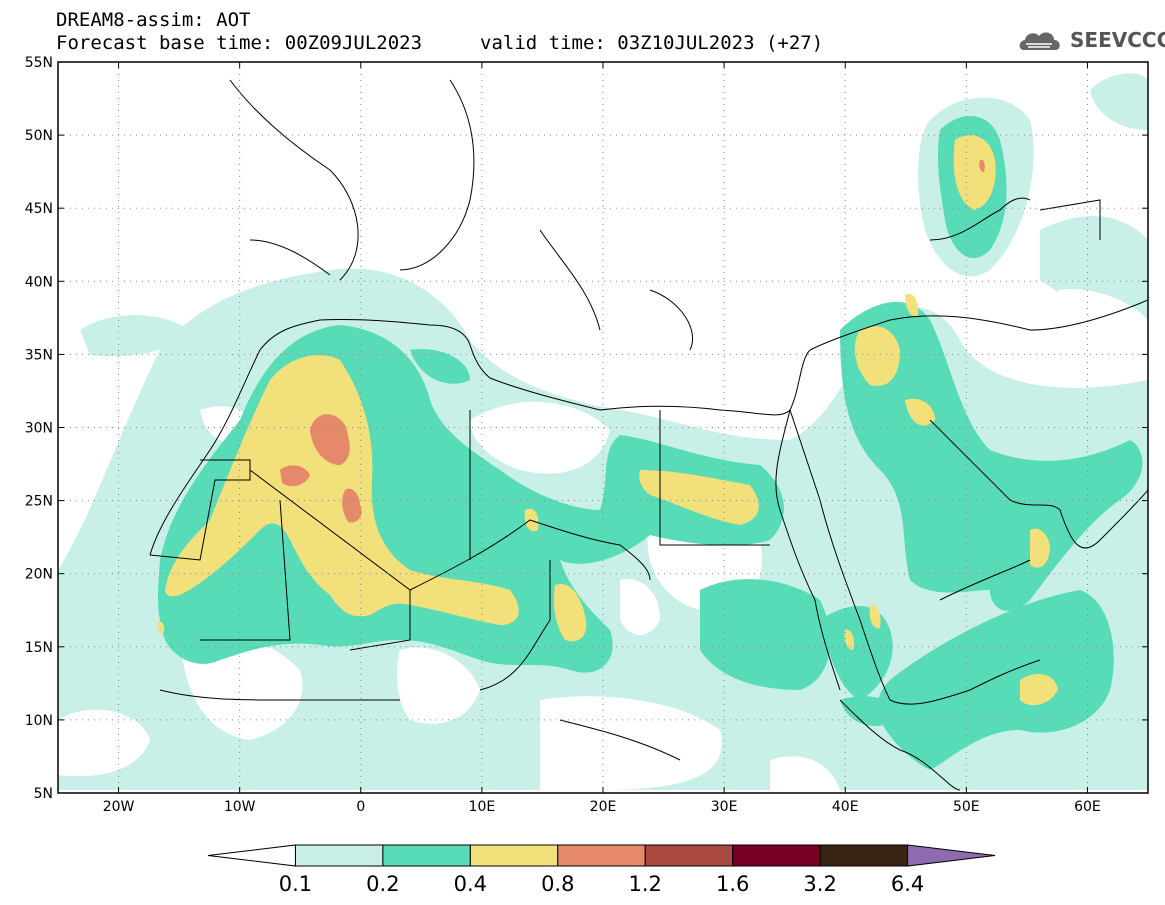 This screenshot has width=1165, height=905. I want to click on colorbar-label: 3.2, so click(819, 884).